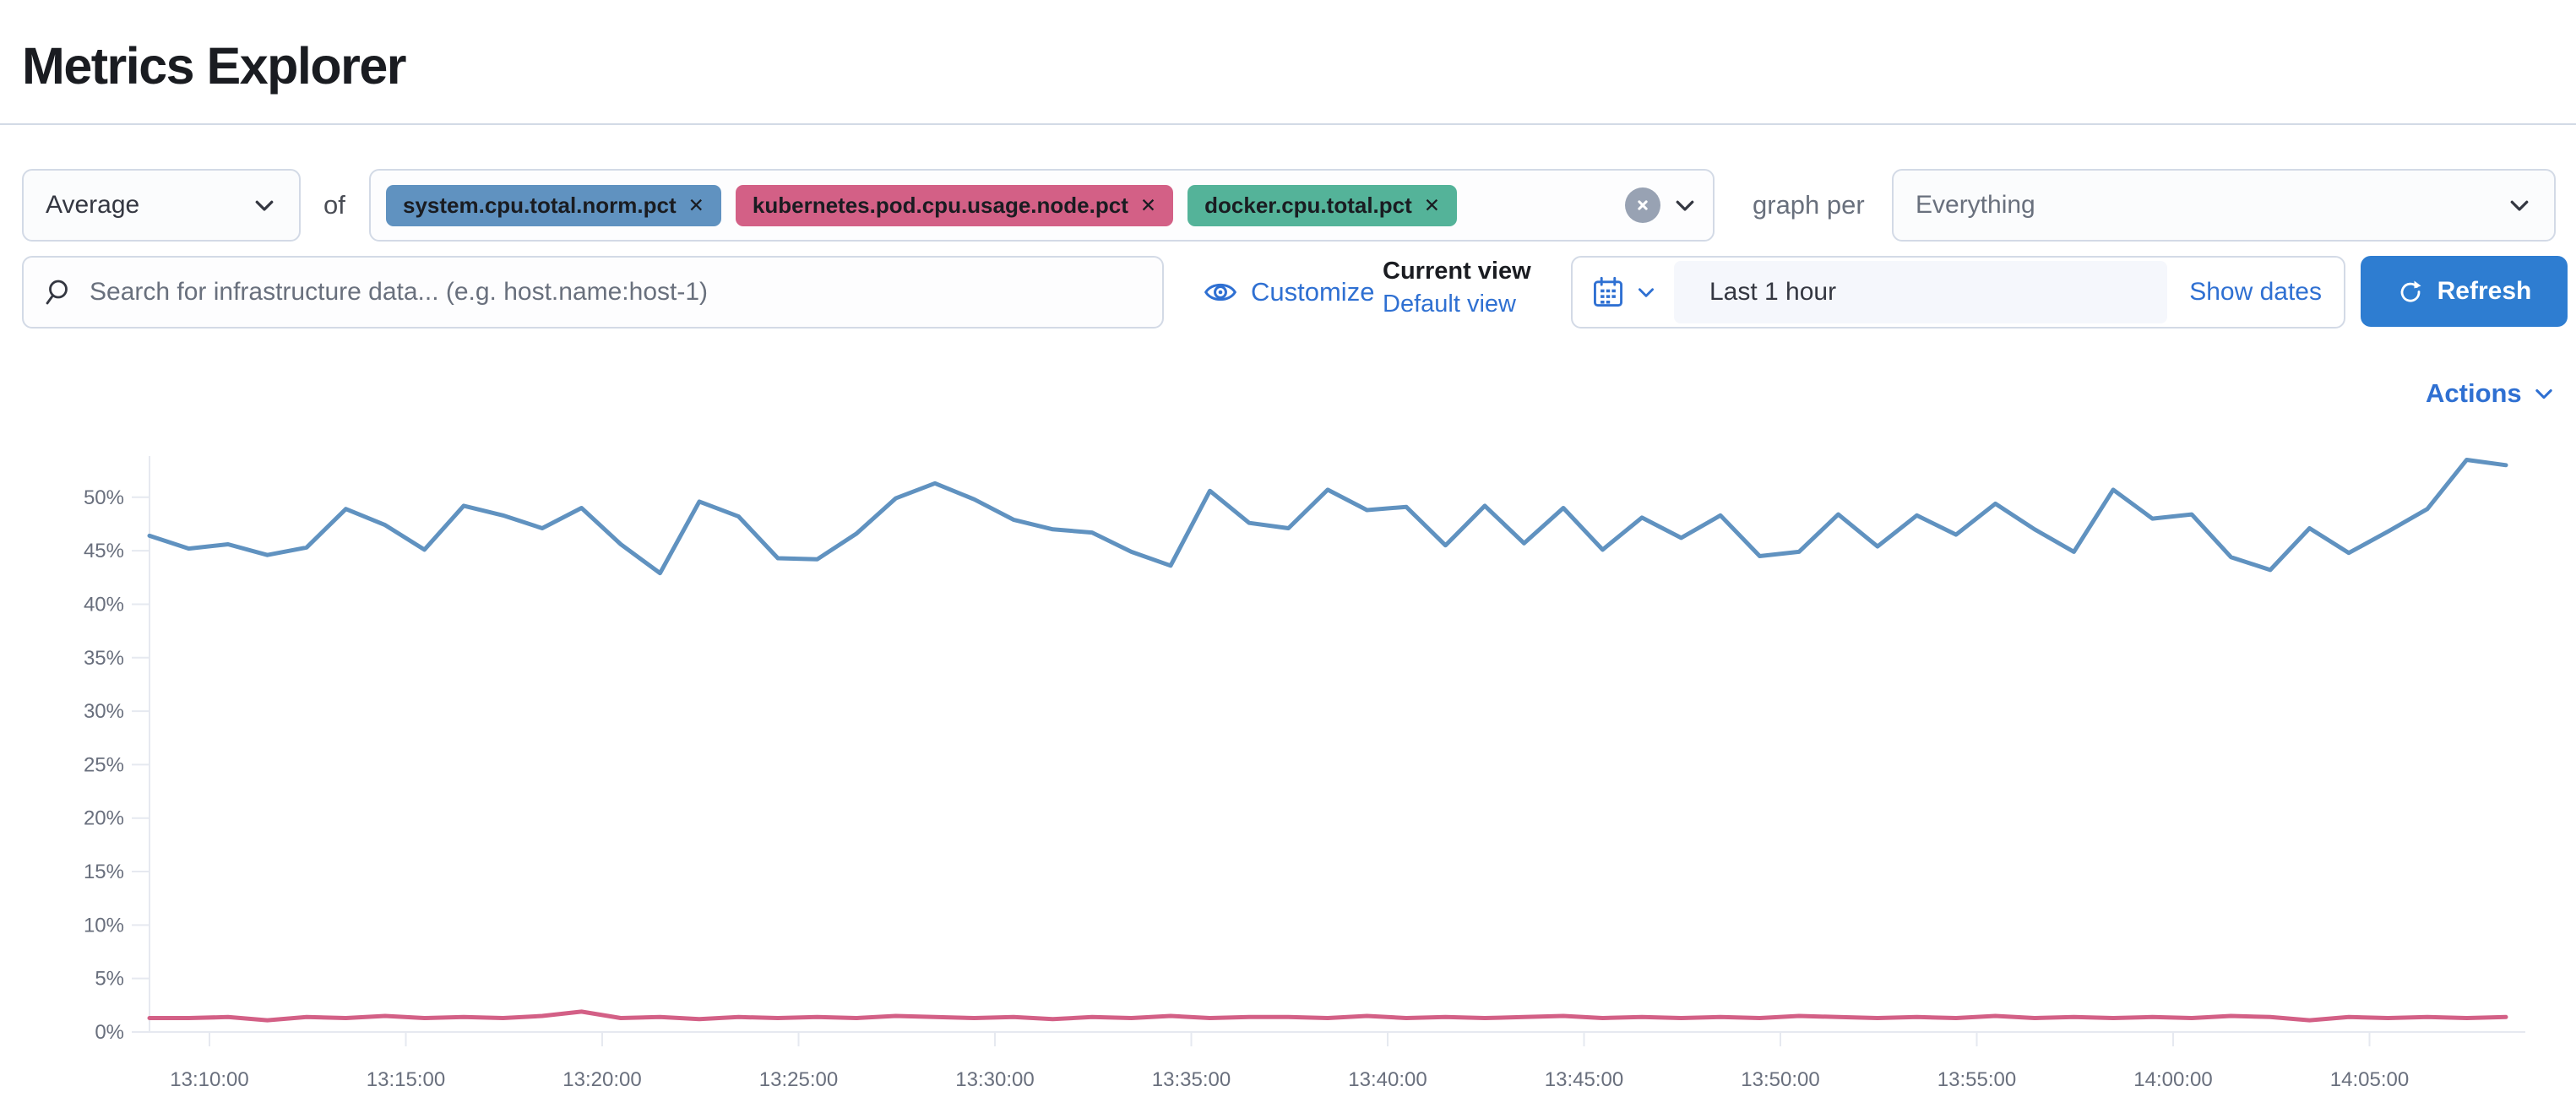 This screenshot has height=1108, width=2576. I want to click on time-range-picker: Last 1 hour Show dates, so click(1958, 292).